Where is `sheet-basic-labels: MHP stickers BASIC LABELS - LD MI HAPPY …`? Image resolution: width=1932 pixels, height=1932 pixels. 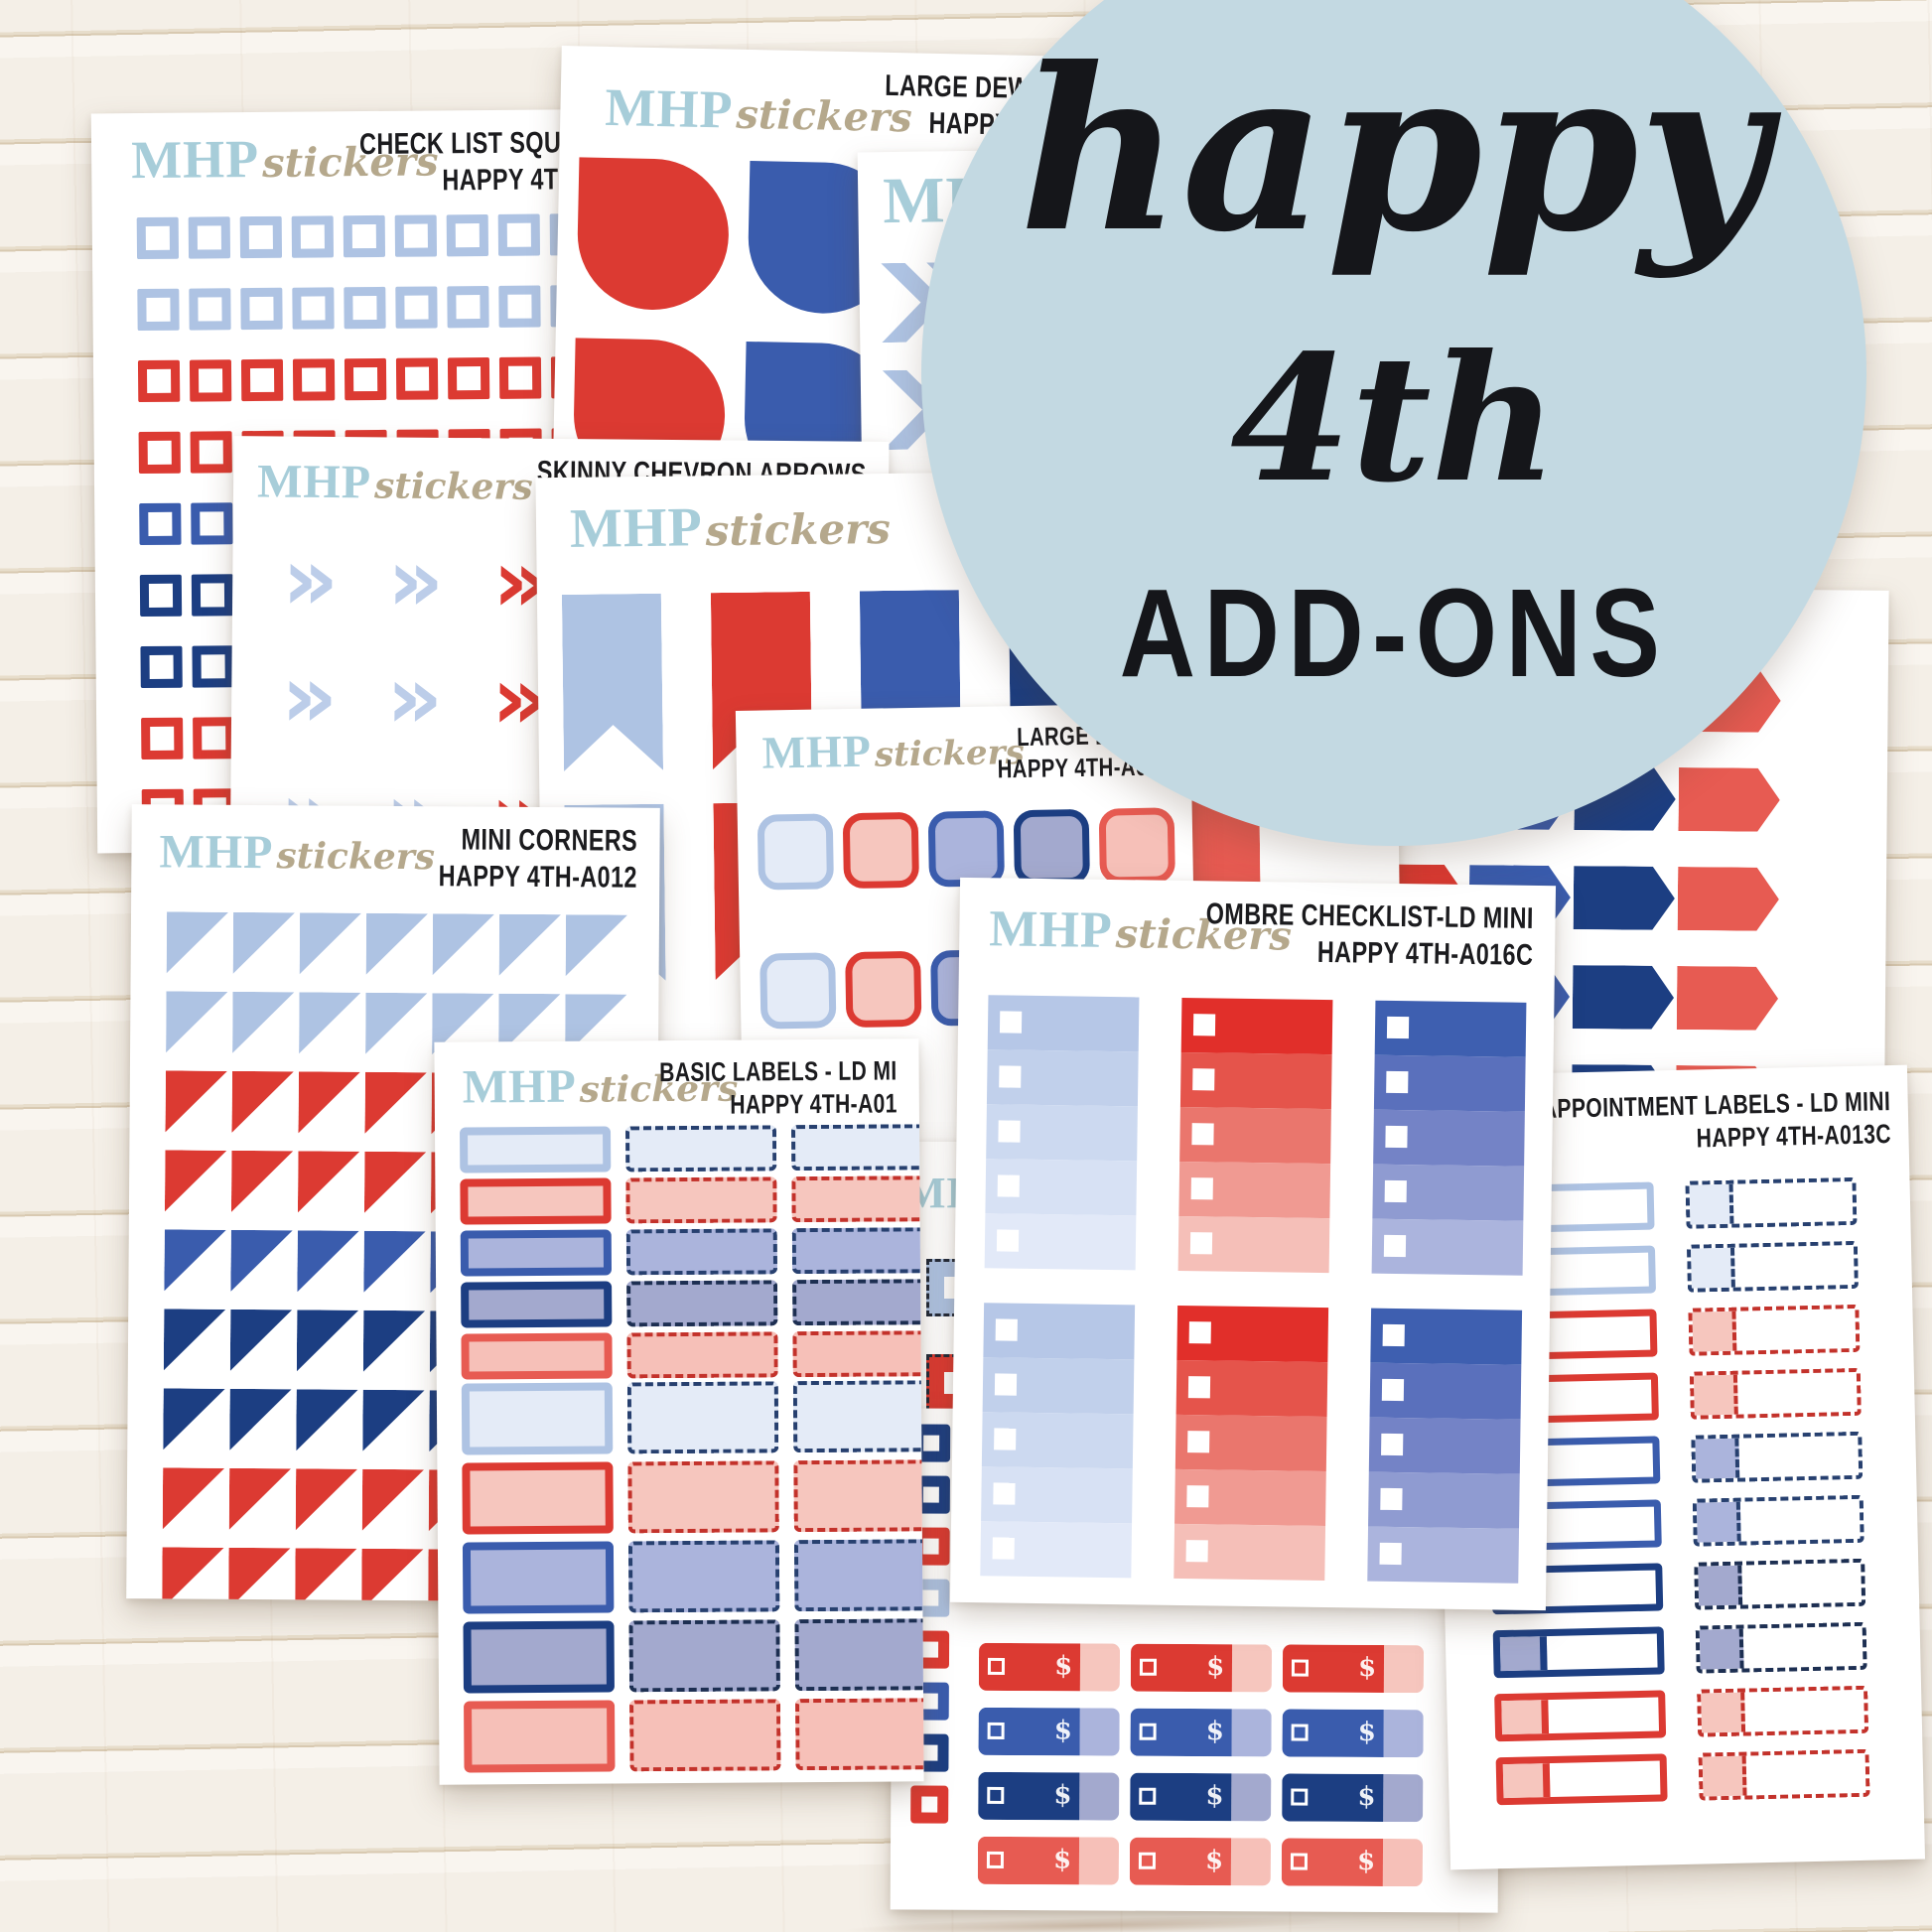
sheet-basic-labels: MHP stickers BASIC LABELS - LD MI HAPPY … is located at coordinates (679, 1411).